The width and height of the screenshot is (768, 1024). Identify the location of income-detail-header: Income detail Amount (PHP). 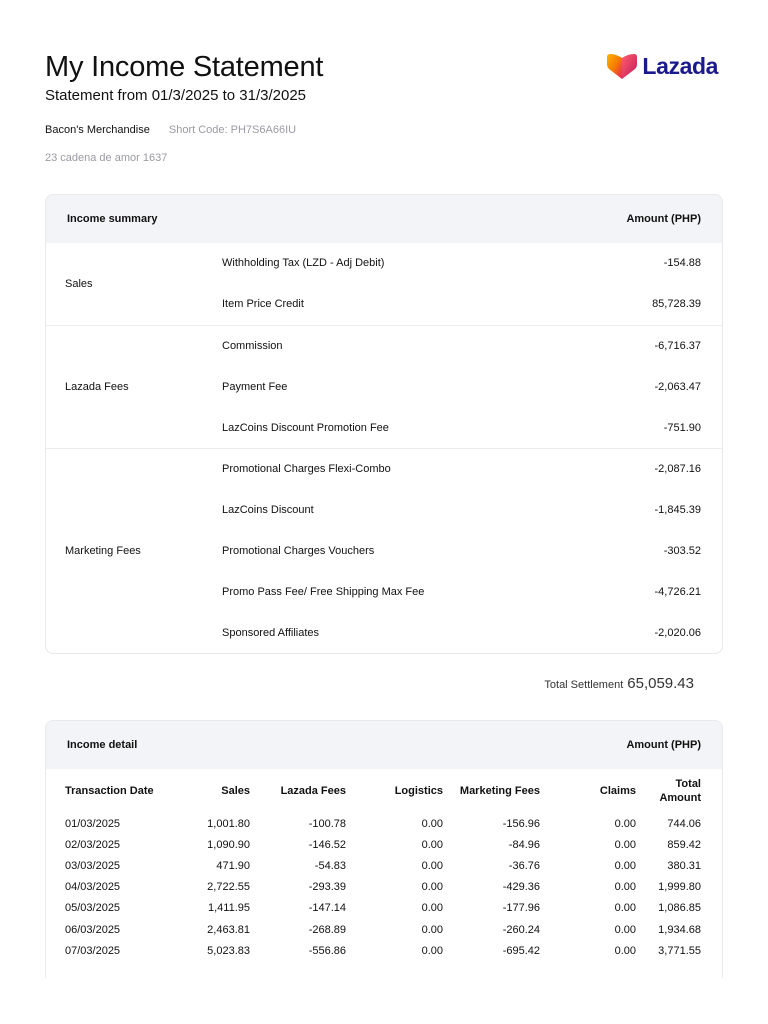
(384, 745).